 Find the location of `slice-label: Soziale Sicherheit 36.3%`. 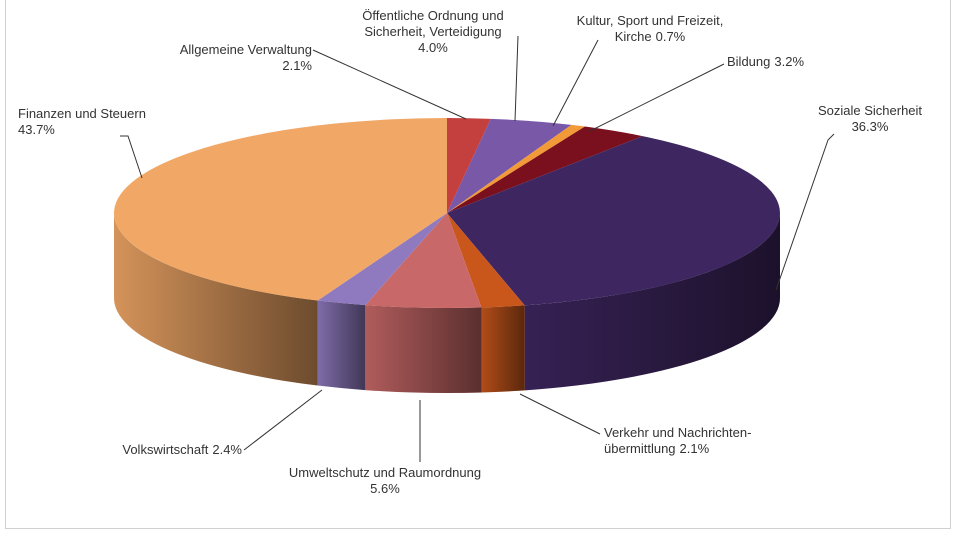

slice-label: Soziale Sicherheit 36.3% is located at coordinates (870, 119).